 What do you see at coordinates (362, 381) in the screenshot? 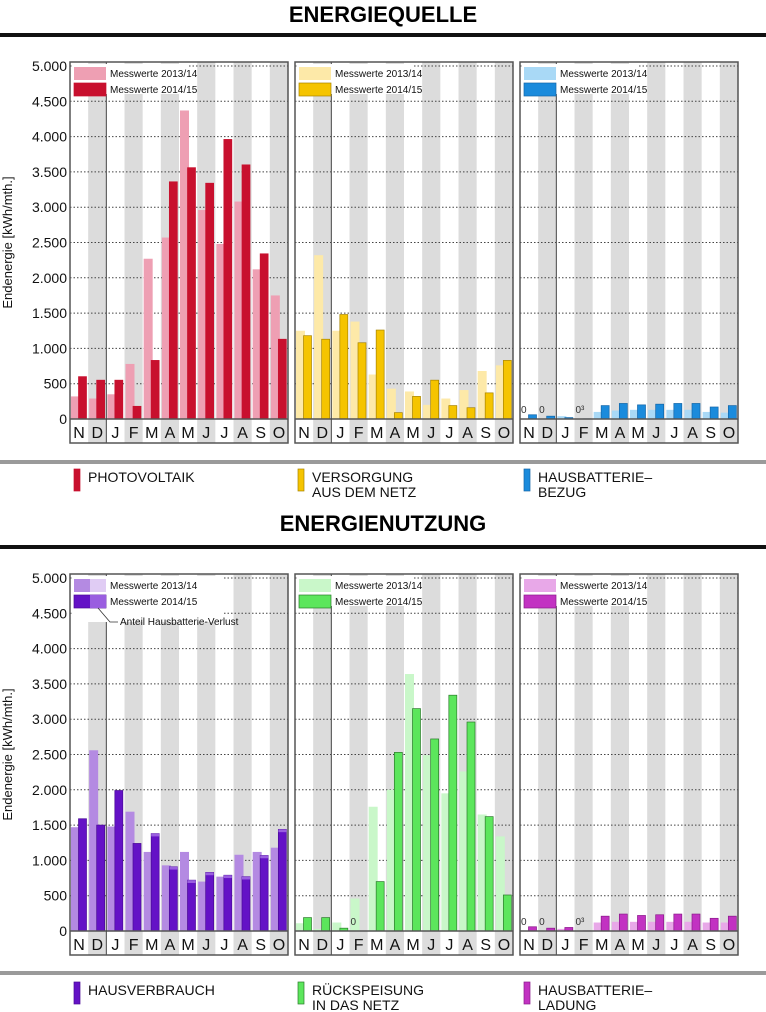
I see `bar-2014-15-f` at bounding box center [362, 381].